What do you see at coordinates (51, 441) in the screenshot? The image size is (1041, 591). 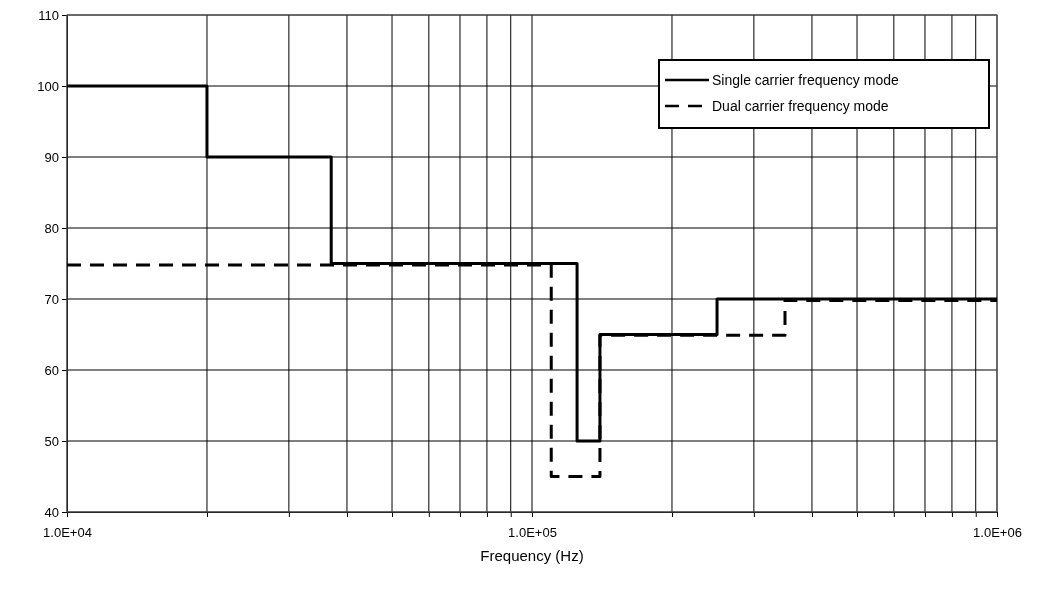 I see `y-tick-label: 50` at bounding box center [51, 441].